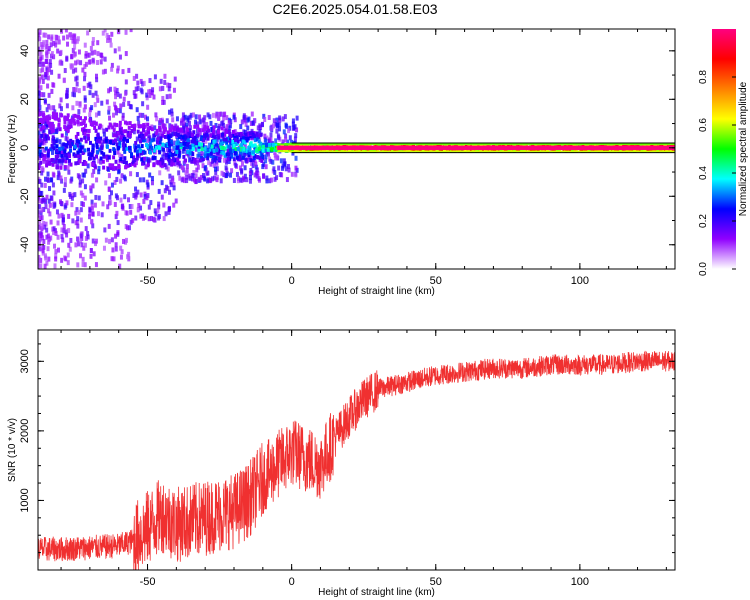 This screenshot has height=600, width=750. Describe the element at coordinates (25, 148) in the screenshot. I see `y-tick-label: 0` at that location.